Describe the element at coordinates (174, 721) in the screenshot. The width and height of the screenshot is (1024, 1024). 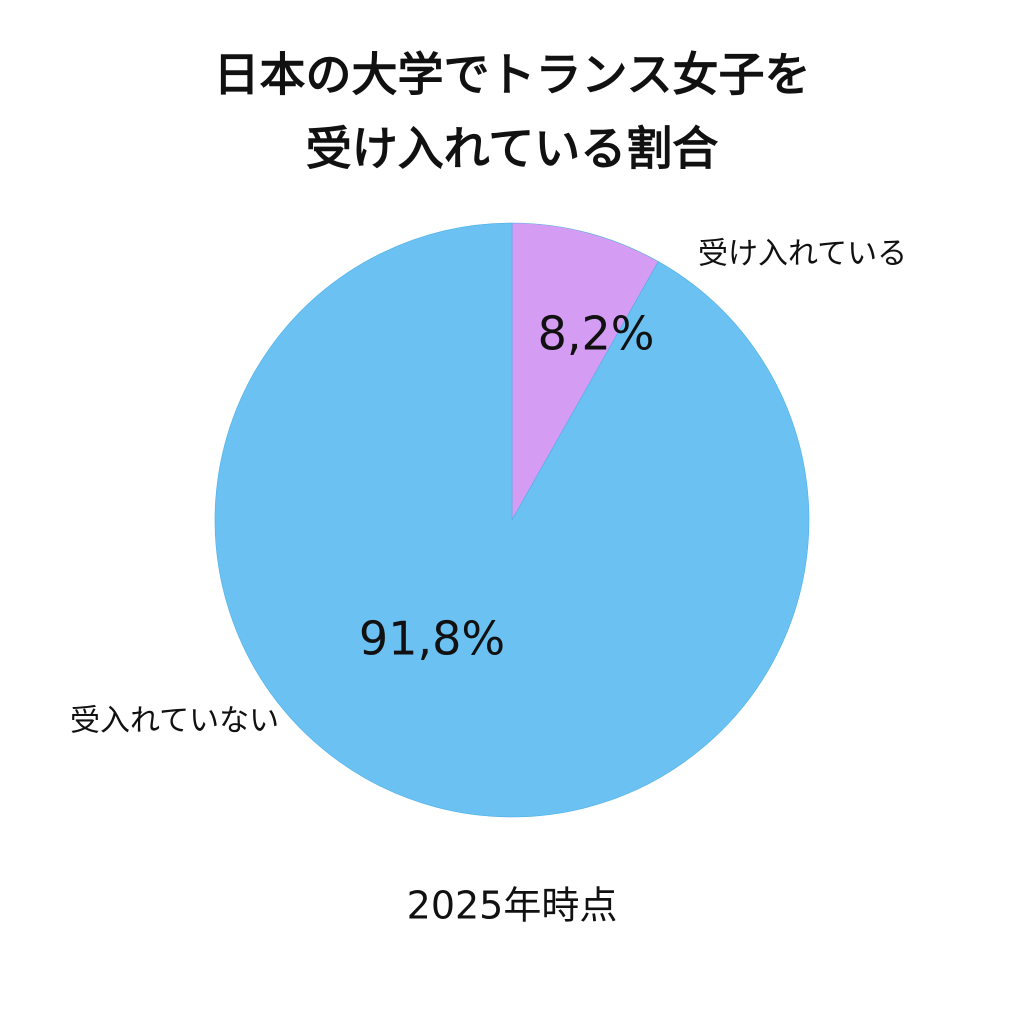
I see `slice-category-label: 受入れていない` at that location.